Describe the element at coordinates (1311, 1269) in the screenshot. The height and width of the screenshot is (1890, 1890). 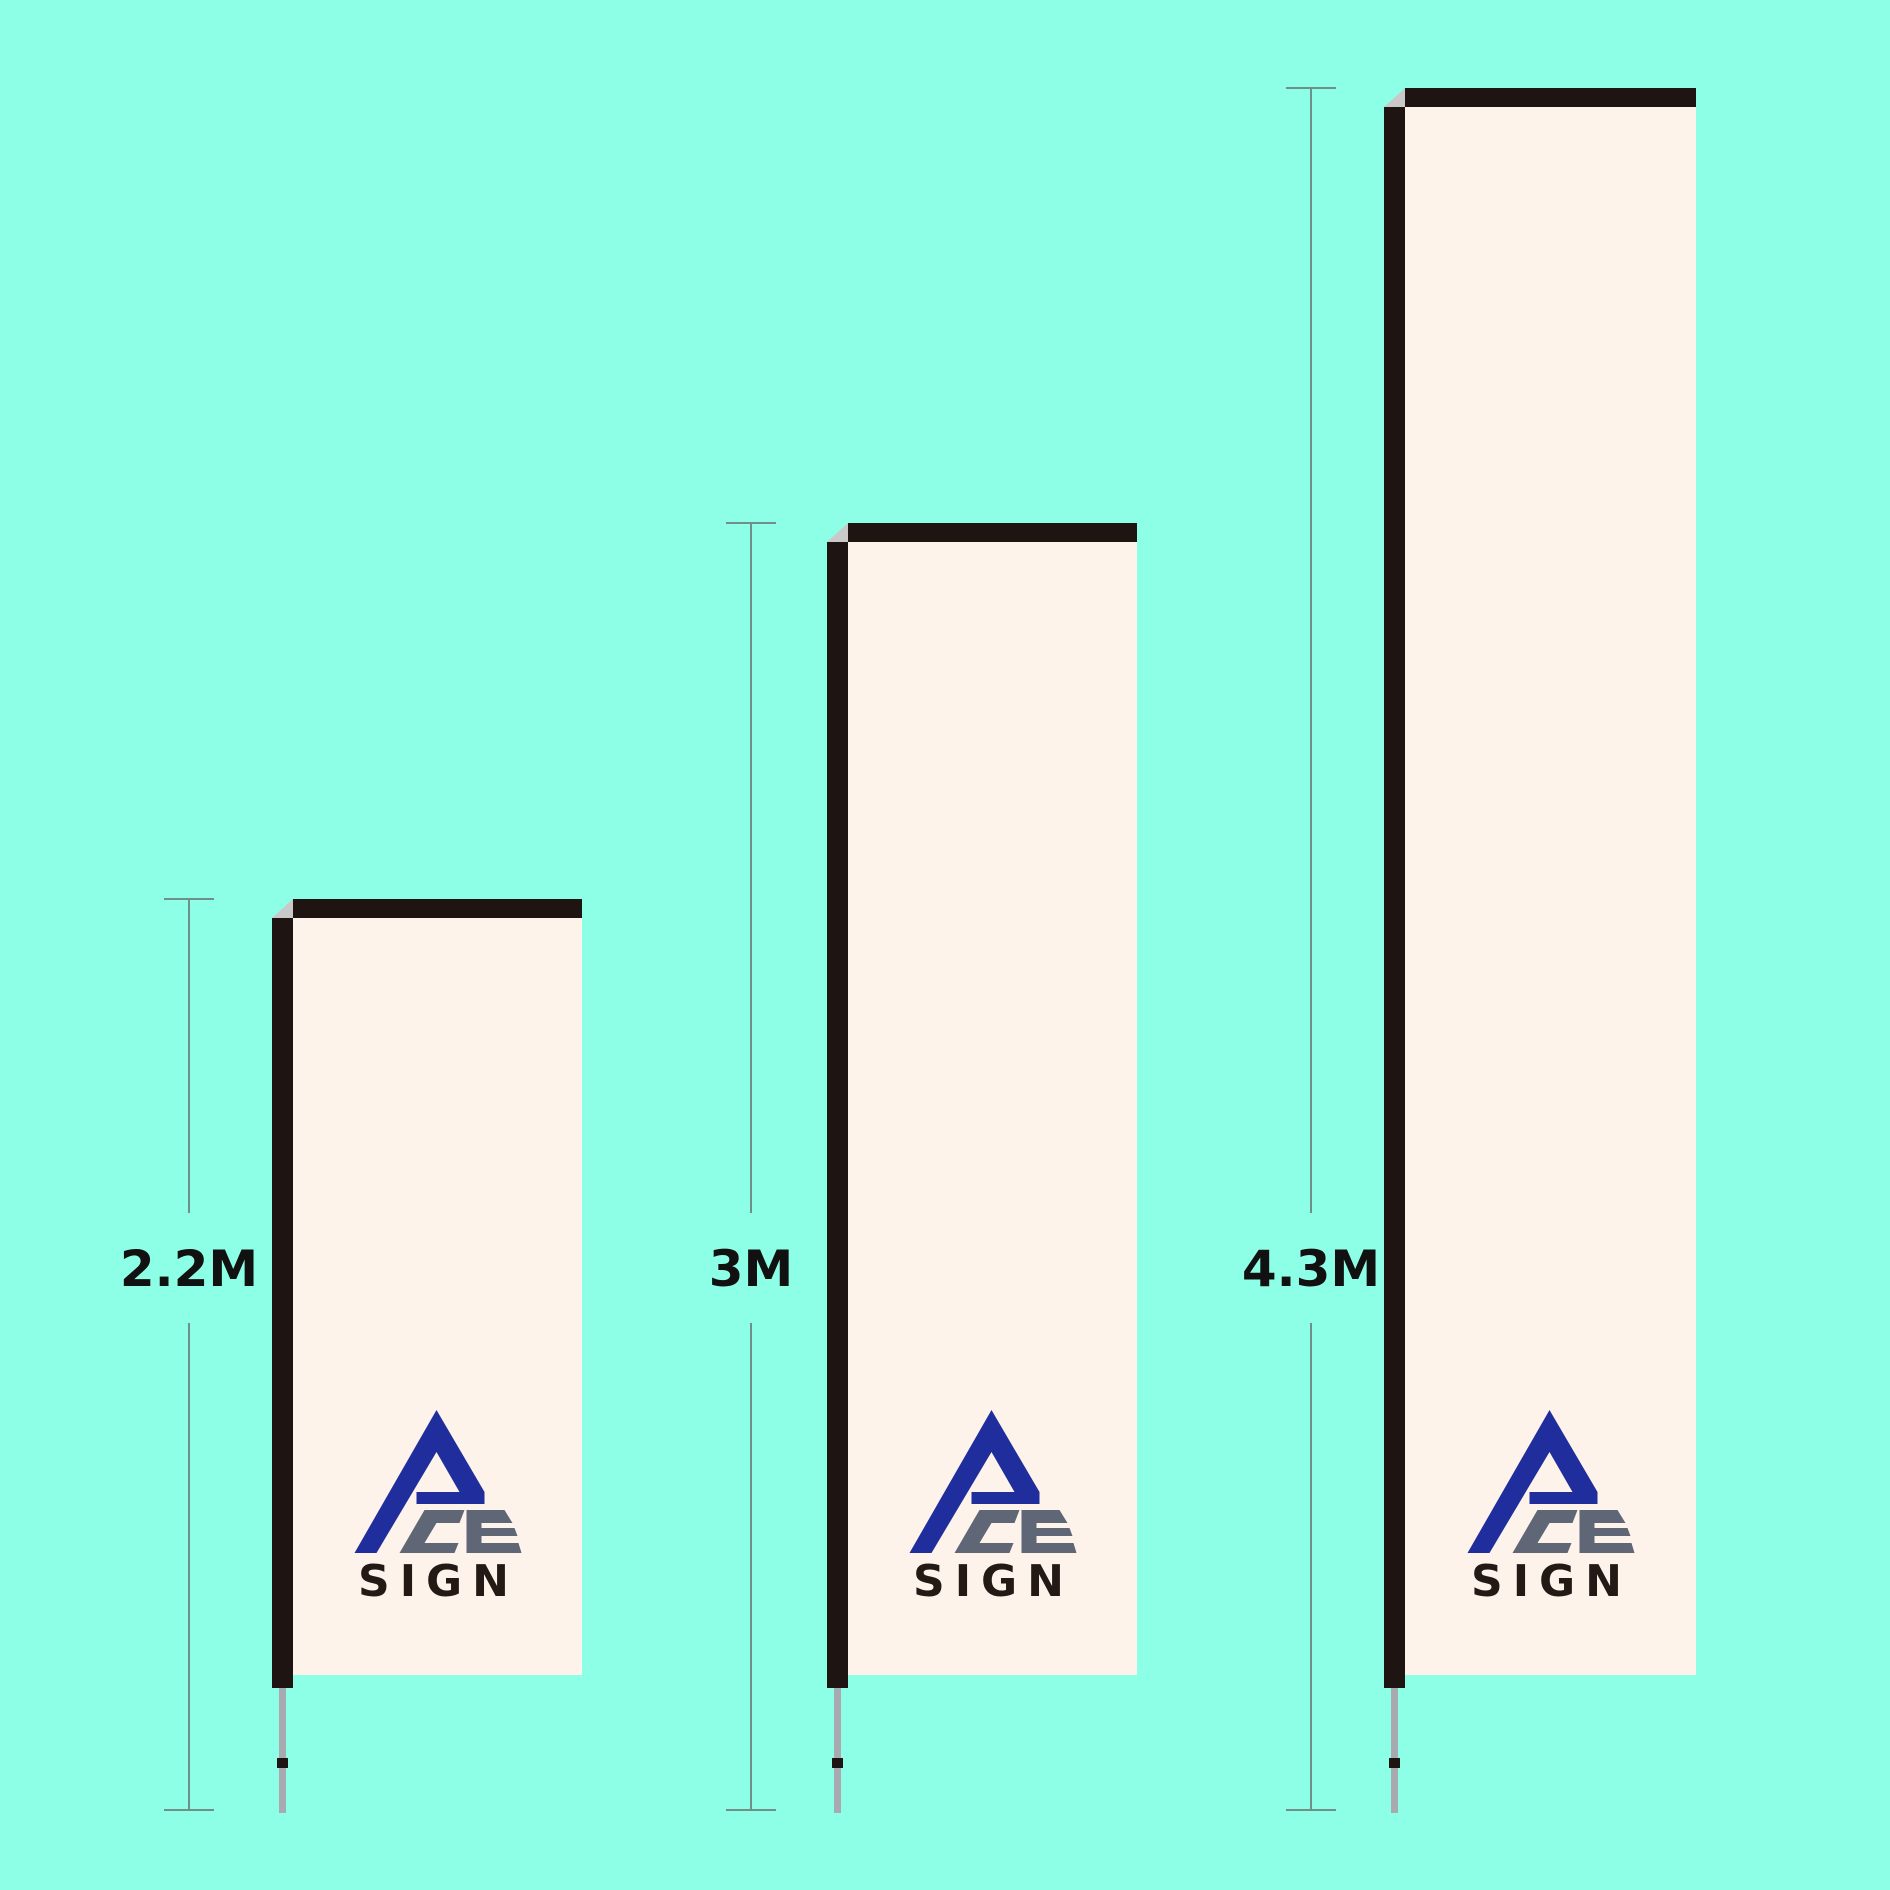
I see `height-label: 4.3M` at that location.